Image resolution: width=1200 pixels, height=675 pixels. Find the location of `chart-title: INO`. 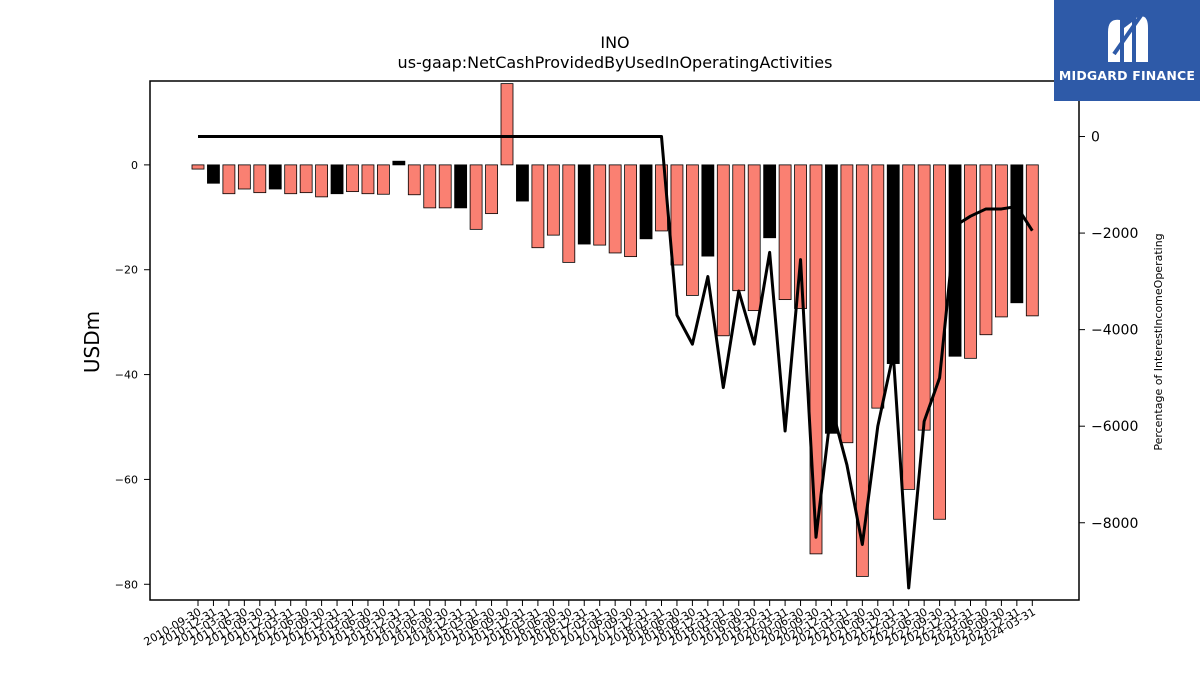

chart-title: INO is located at coordinates (614, 42).